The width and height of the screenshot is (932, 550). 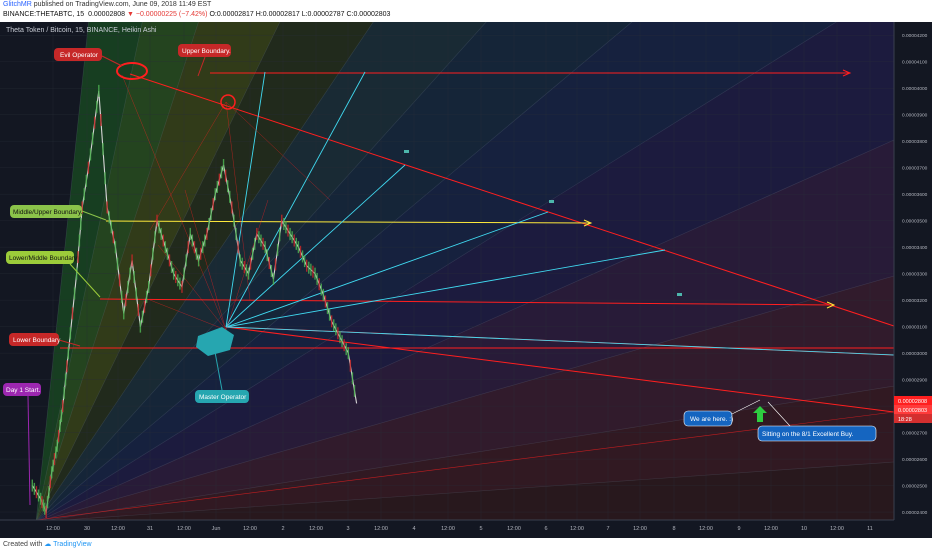 What do you see at coordinates (23, 544) in the screenshot?
I see `footer-created-with: Created with` at bounding box center [23, 544].